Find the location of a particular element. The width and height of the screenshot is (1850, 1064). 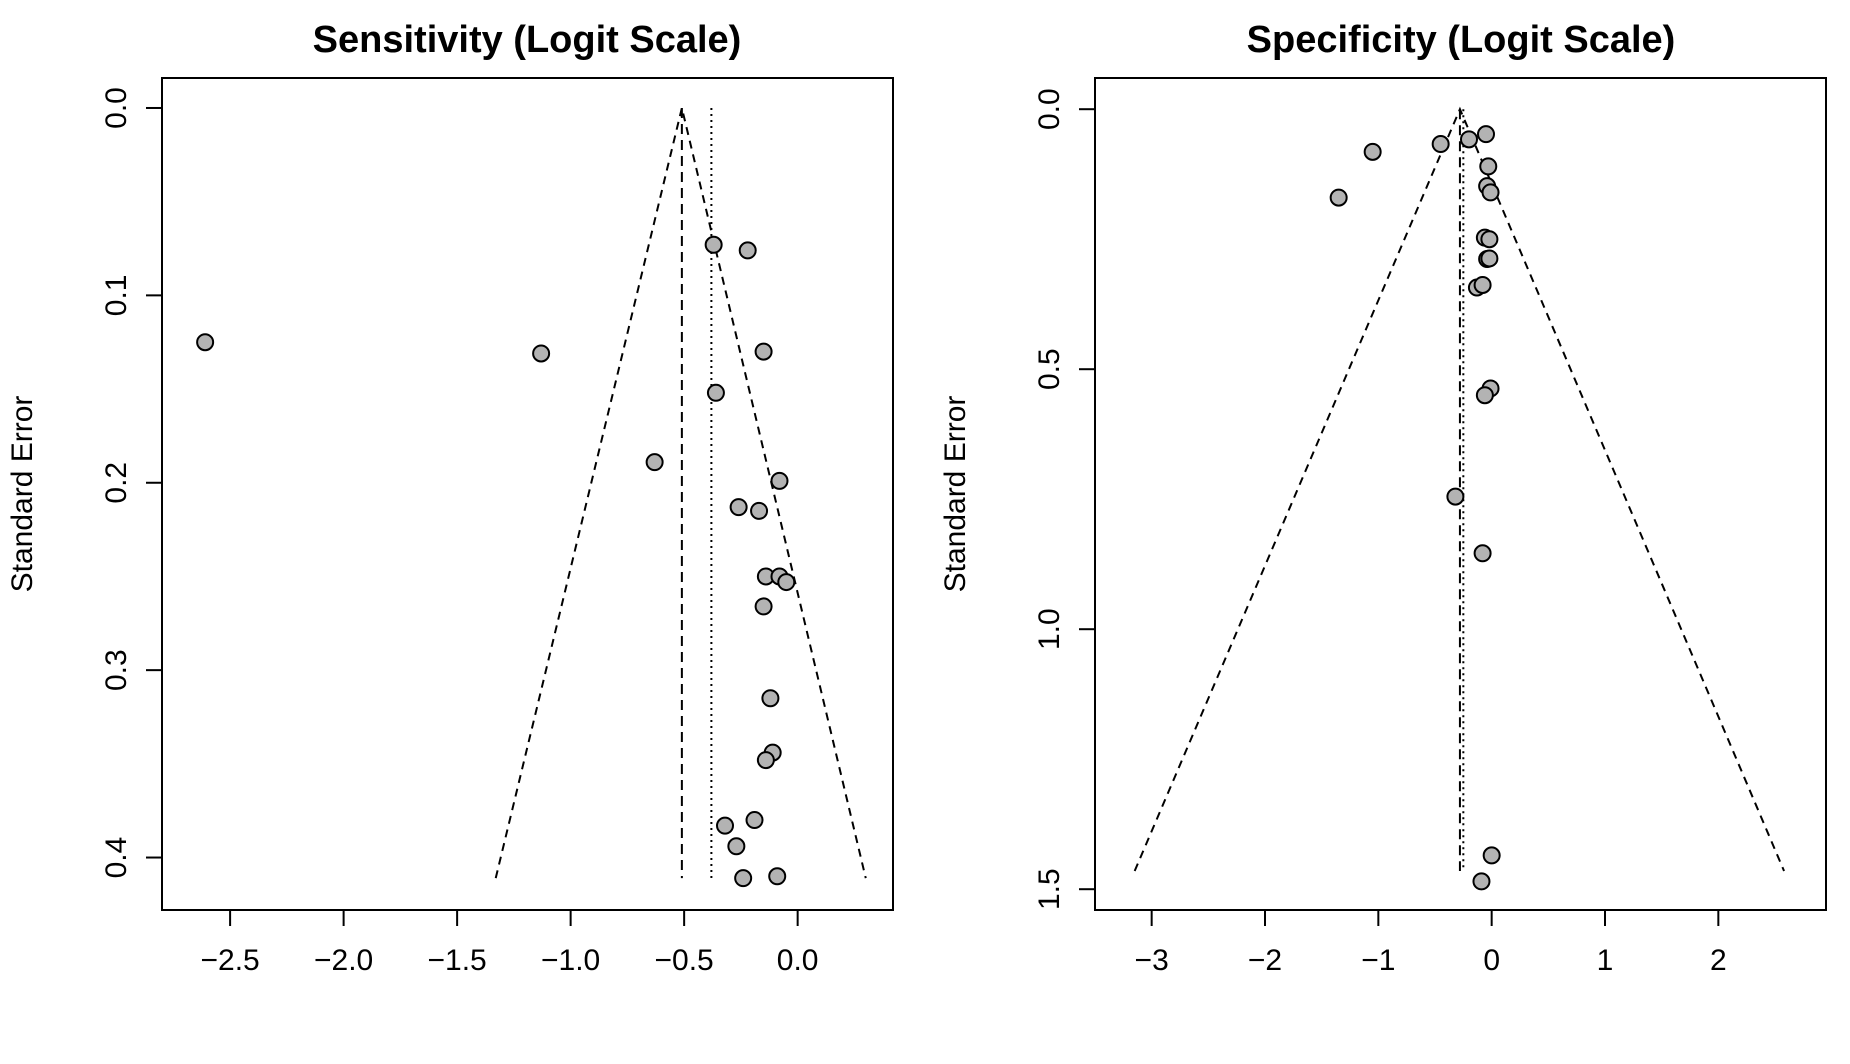

specificity-y-tick-label: 0.5 is located at coordinates (1049, 369).